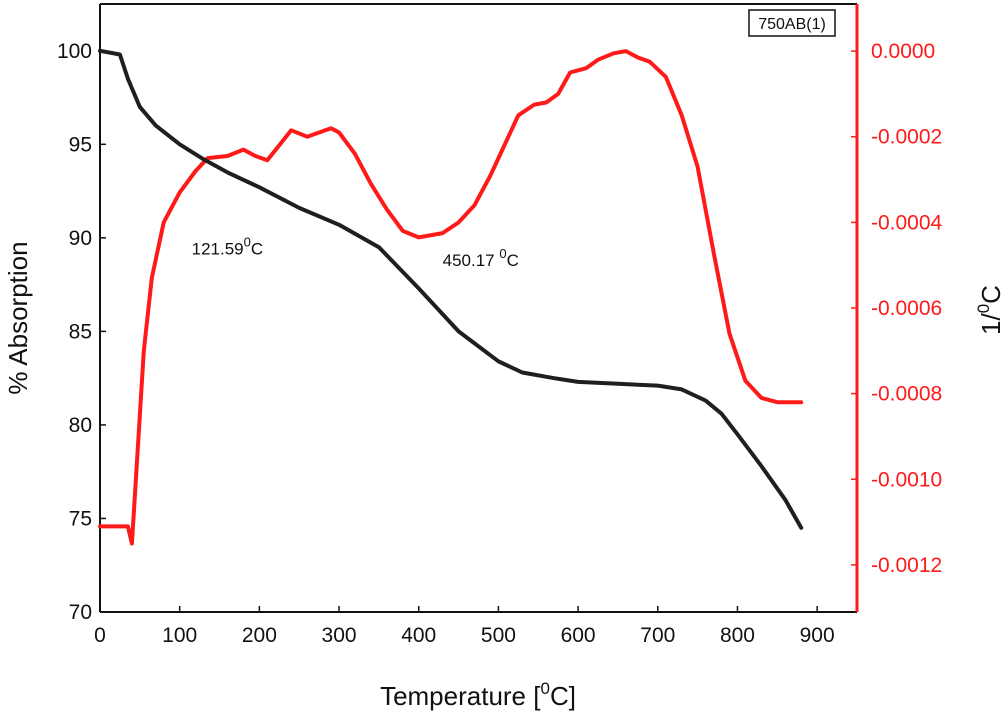  I want to click on bottom-tick-label: 600, so click(578, 635).